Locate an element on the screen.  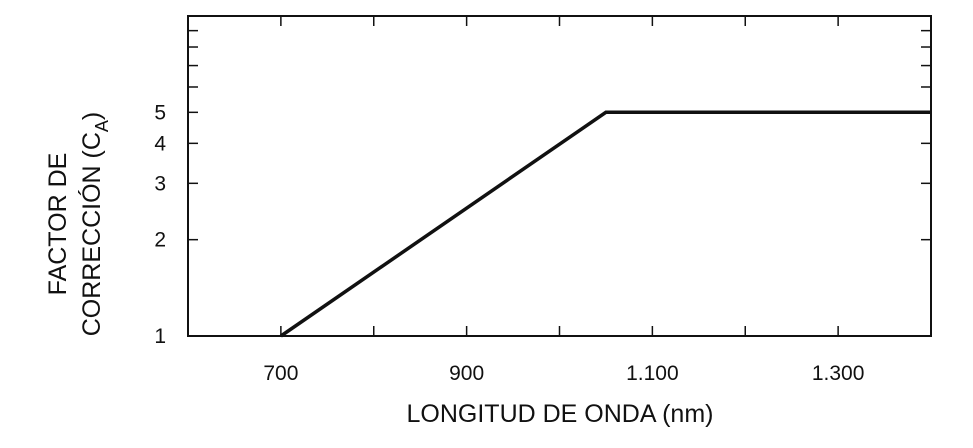
x-tick-label-1100: 1.100 is located at coordinates (652, 373).